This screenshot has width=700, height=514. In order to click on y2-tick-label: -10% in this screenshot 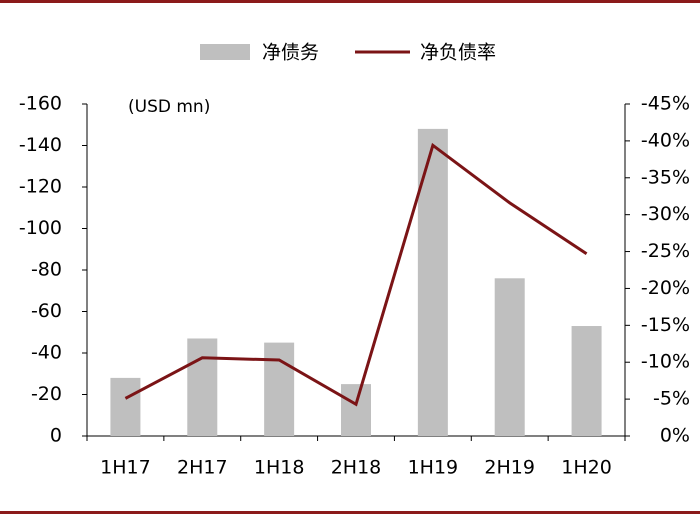, I will do `click(665, 362)`.